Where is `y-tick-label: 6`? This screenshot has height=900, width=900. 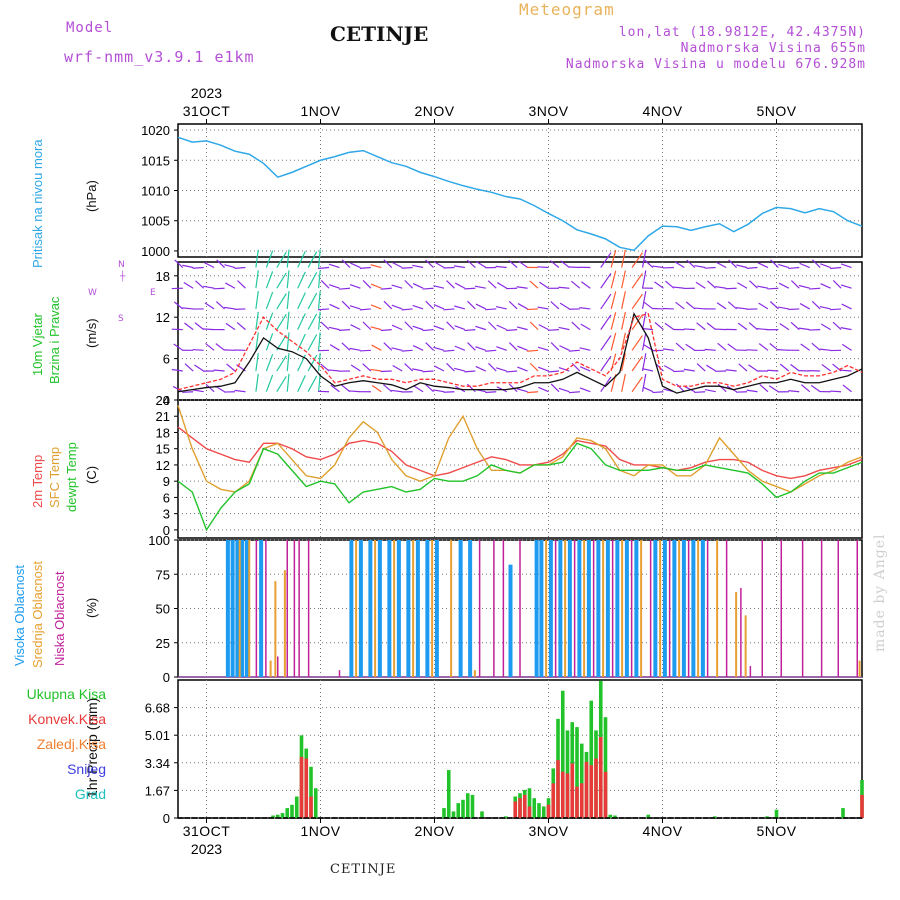 y-tick-label: 6 is located at coordinates (166, 497).